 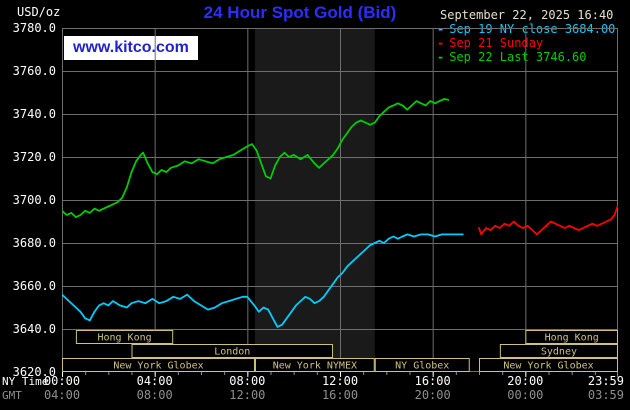 What do you see at coordinates (605, 395) in the screenshot?
I see `x-tick-gmt-label: 03:59` at bounding box center [605, 395].